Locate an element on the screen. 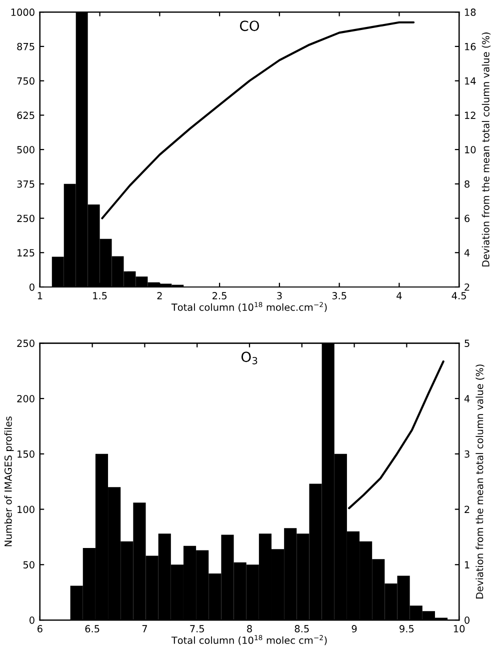 The height and width of the screenshot is (653, 499). x-axis-title: Total column (10$^{18}$ molec.cm$^{−2}$) is located at coordinates (249, 307).